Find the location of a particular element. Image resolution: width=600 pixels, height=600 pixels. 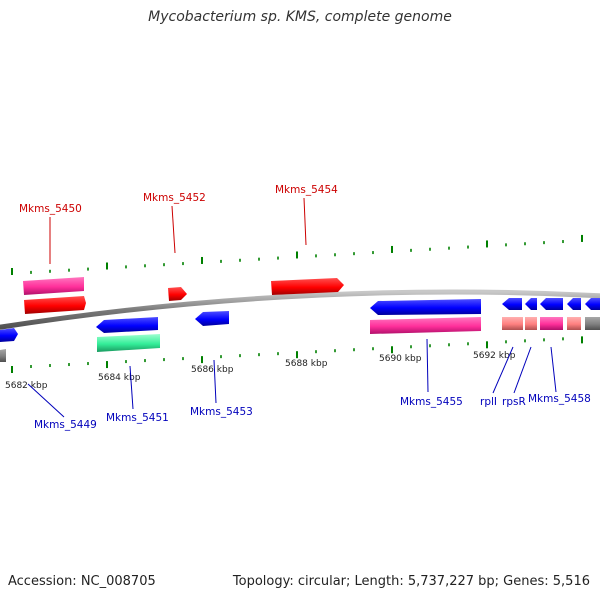

gene-label: Mkms_5450 is located at coordinates (50, 209).